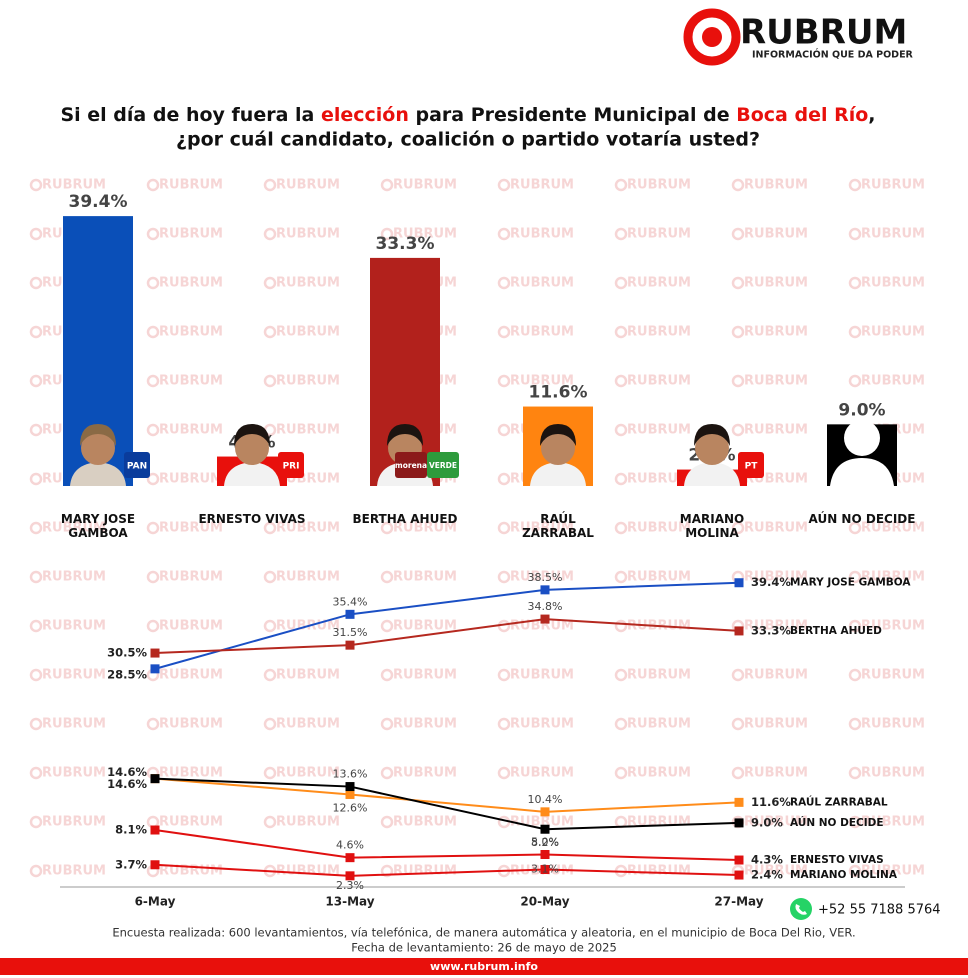 The width and height of the screenshot is (968, 978). What do you see at coordinates (837, 860) in the screenshot?
I see `legend-label: ERNESTO VIVAS` at bounding box center [837, 860].